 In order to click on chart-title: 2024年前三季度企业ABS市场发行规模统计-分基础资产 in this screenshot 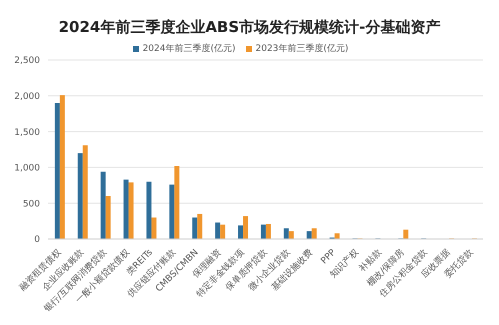, I will do `click(250, 27)`.